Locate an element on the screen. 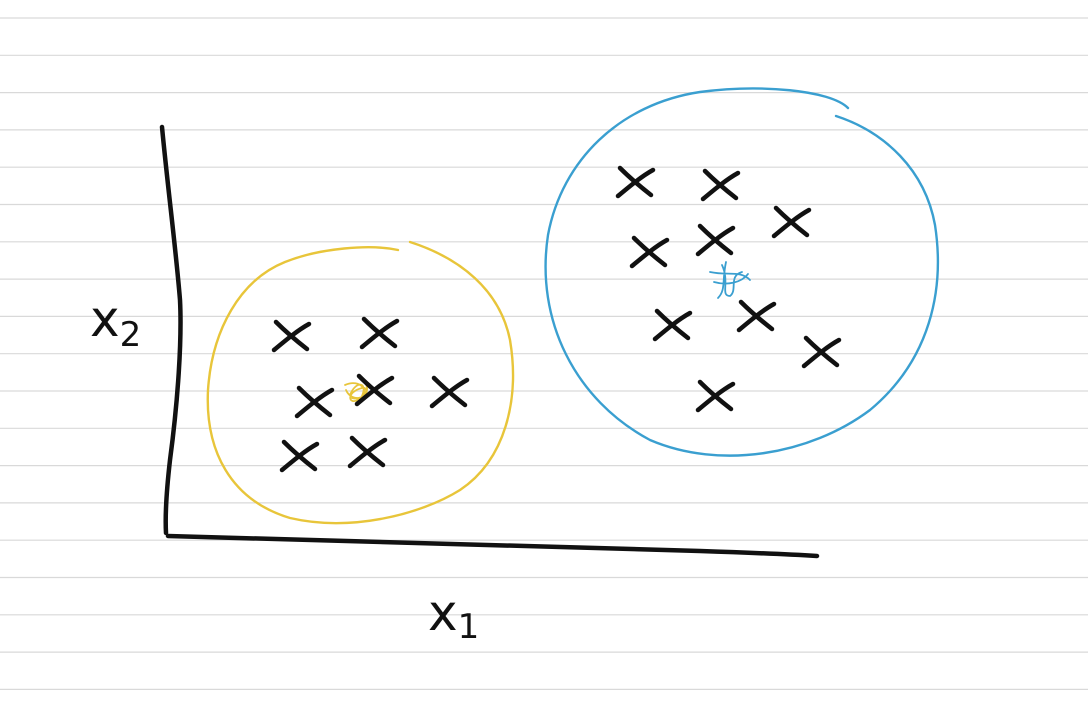  x-axis-line is located at coordinates (492, 546).